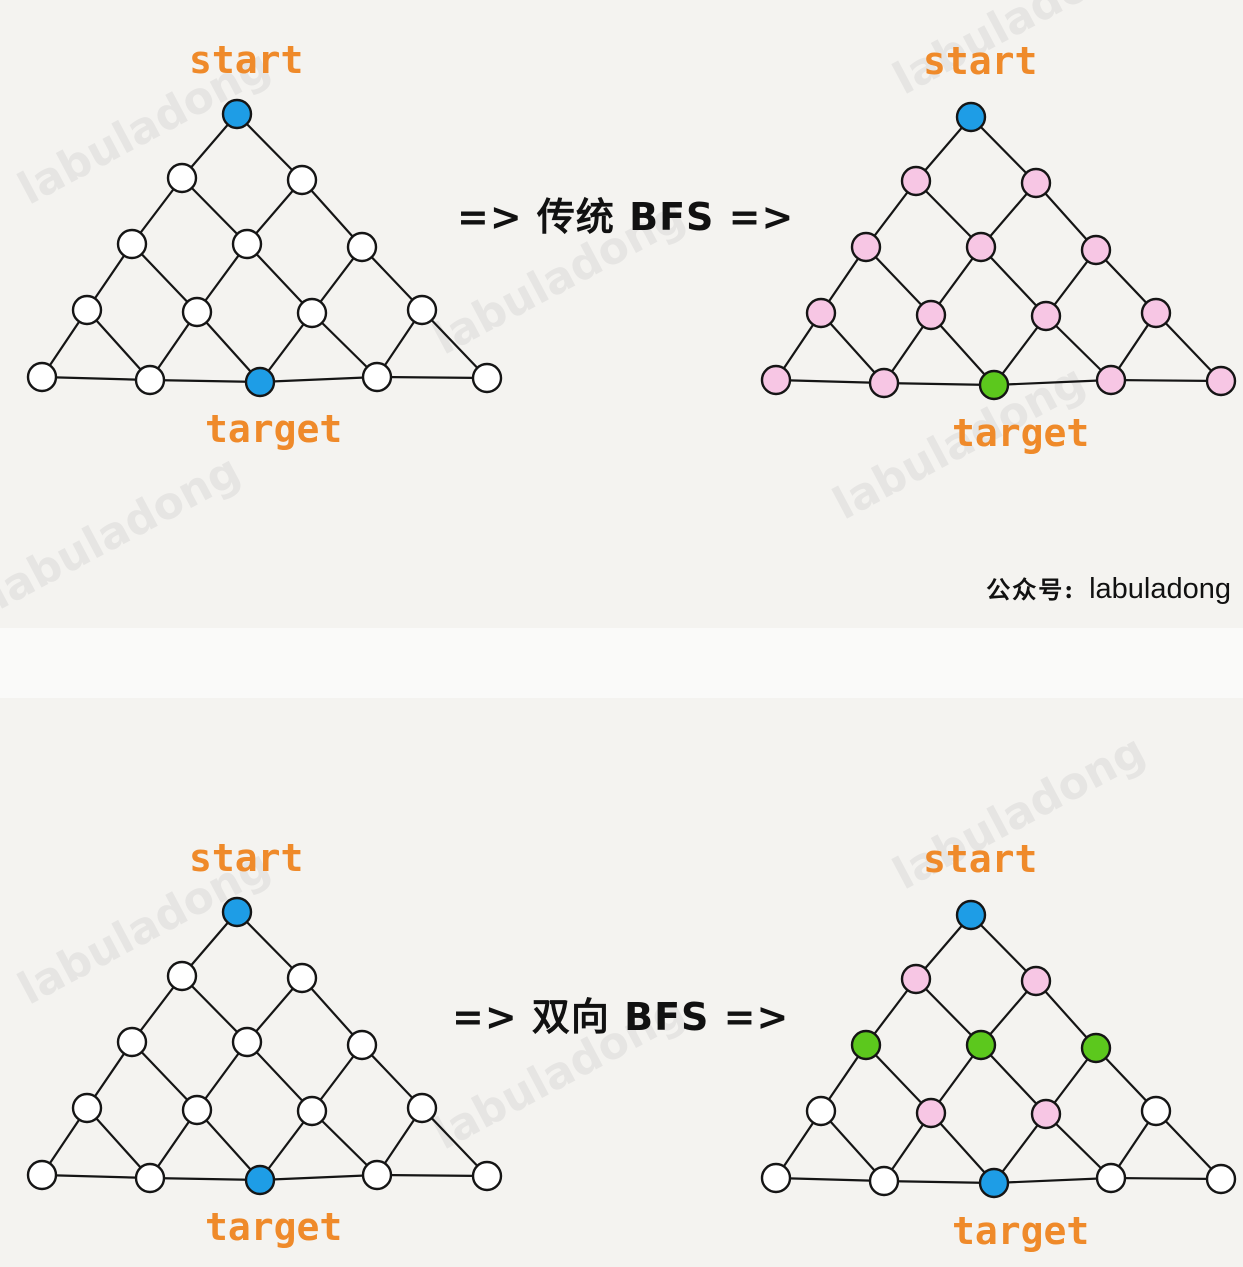 The width and height of the screenshot is (1243, 1267). I want to click on graph-bottom-right, so click(998, 1049).